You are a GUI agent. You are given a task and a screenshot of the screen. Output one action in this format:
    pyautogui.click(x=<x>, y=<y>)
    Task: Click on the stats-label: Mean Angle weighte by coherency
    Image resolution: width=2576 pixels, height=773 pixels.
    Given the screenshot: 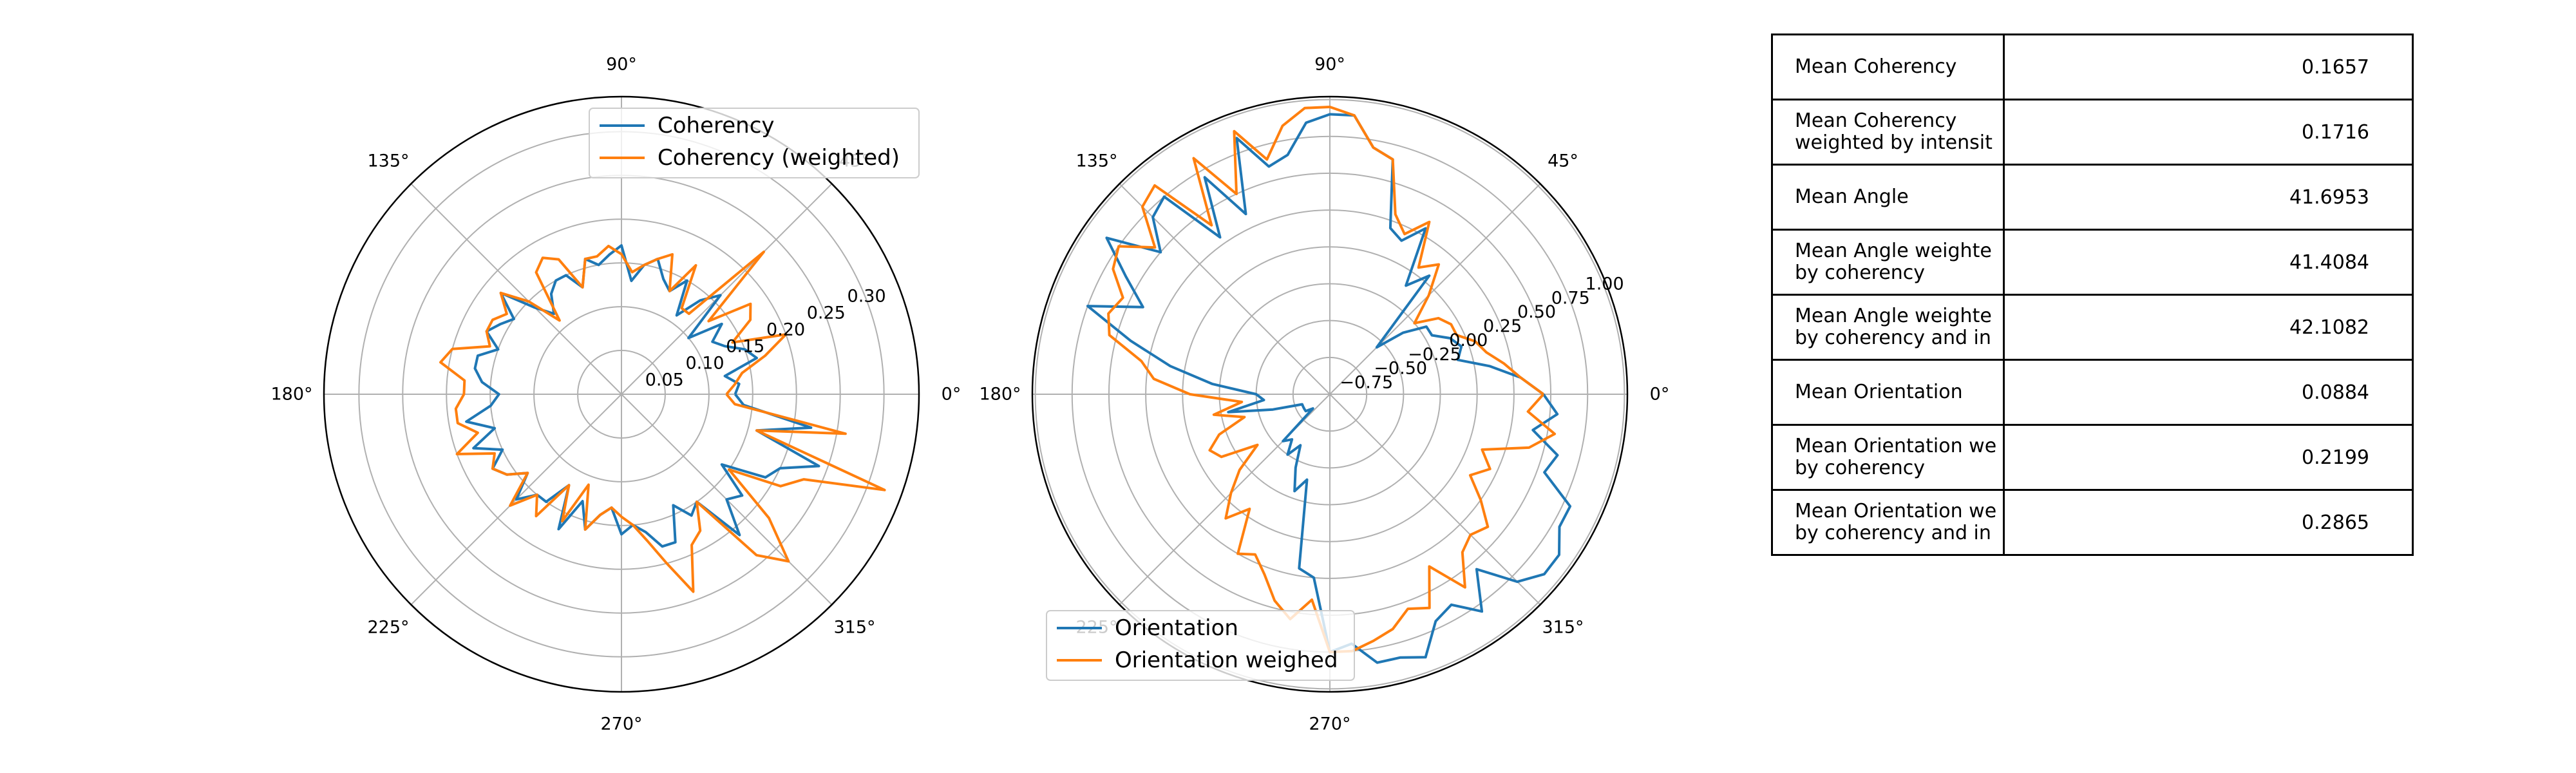 What is the action you would take?
    pyautogui.click(x=1894, y=262)
    